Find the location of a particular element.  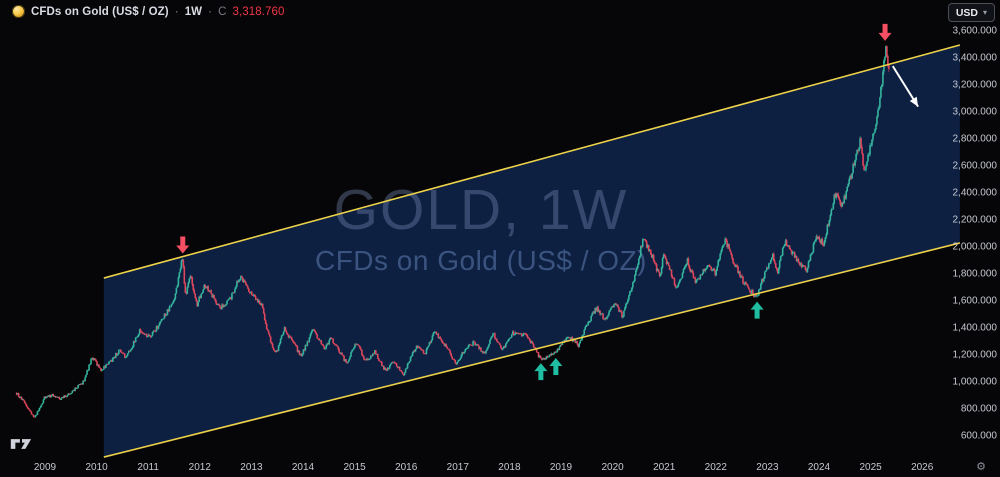

time-axis-label: 2014 is located at coordinates (303, 467).